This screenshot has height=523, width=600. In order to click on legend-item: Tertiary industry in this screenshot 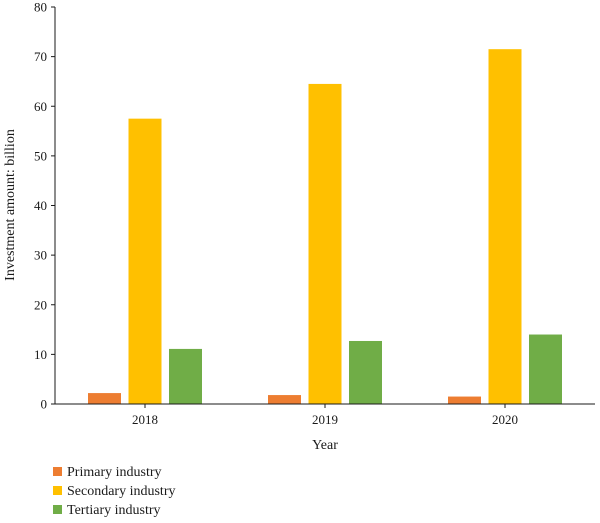, I will do `click(107, 510)`.